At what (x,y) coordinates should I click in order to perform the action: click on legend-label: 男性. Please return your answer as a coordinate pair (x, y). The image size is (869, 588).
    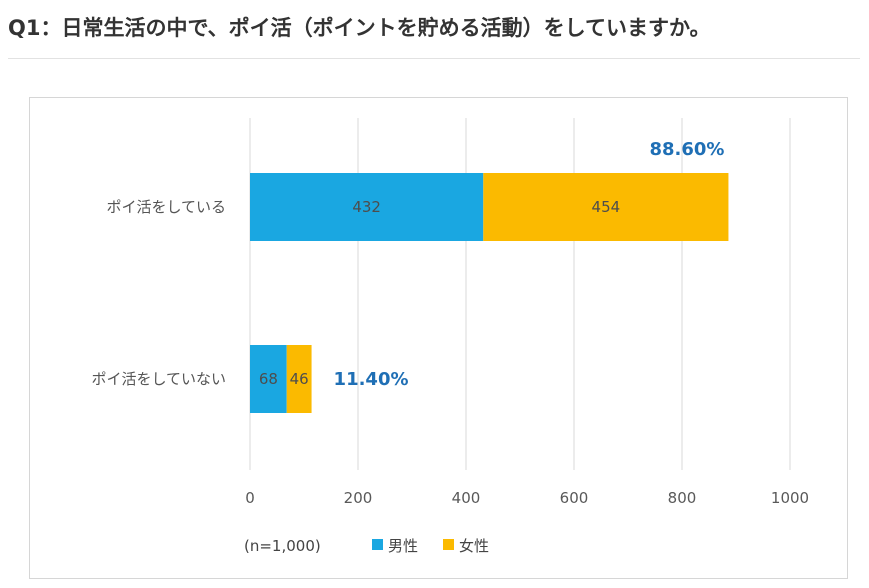
    Looking at the image, I should click on (403, 546).